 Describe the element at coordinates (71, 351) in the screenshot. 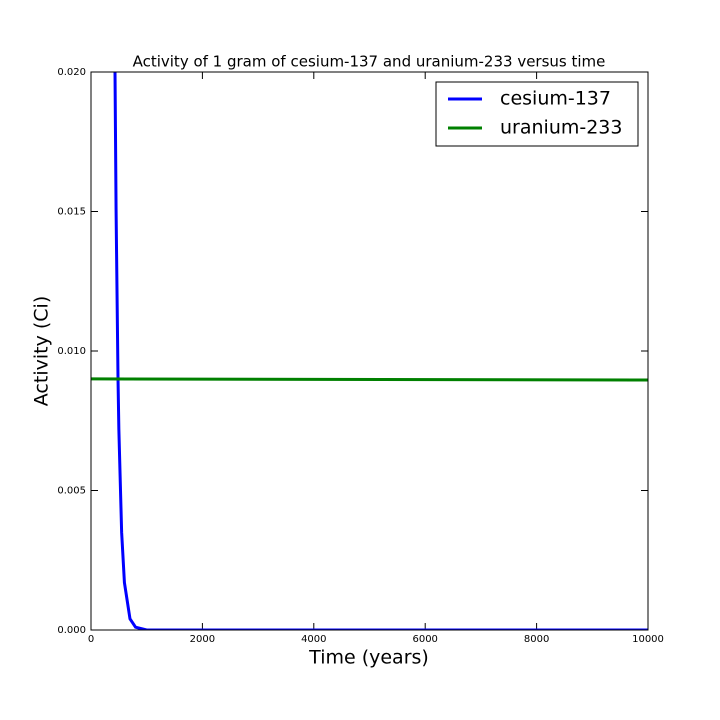

I see `y-tick-label: 0.010` at that location.